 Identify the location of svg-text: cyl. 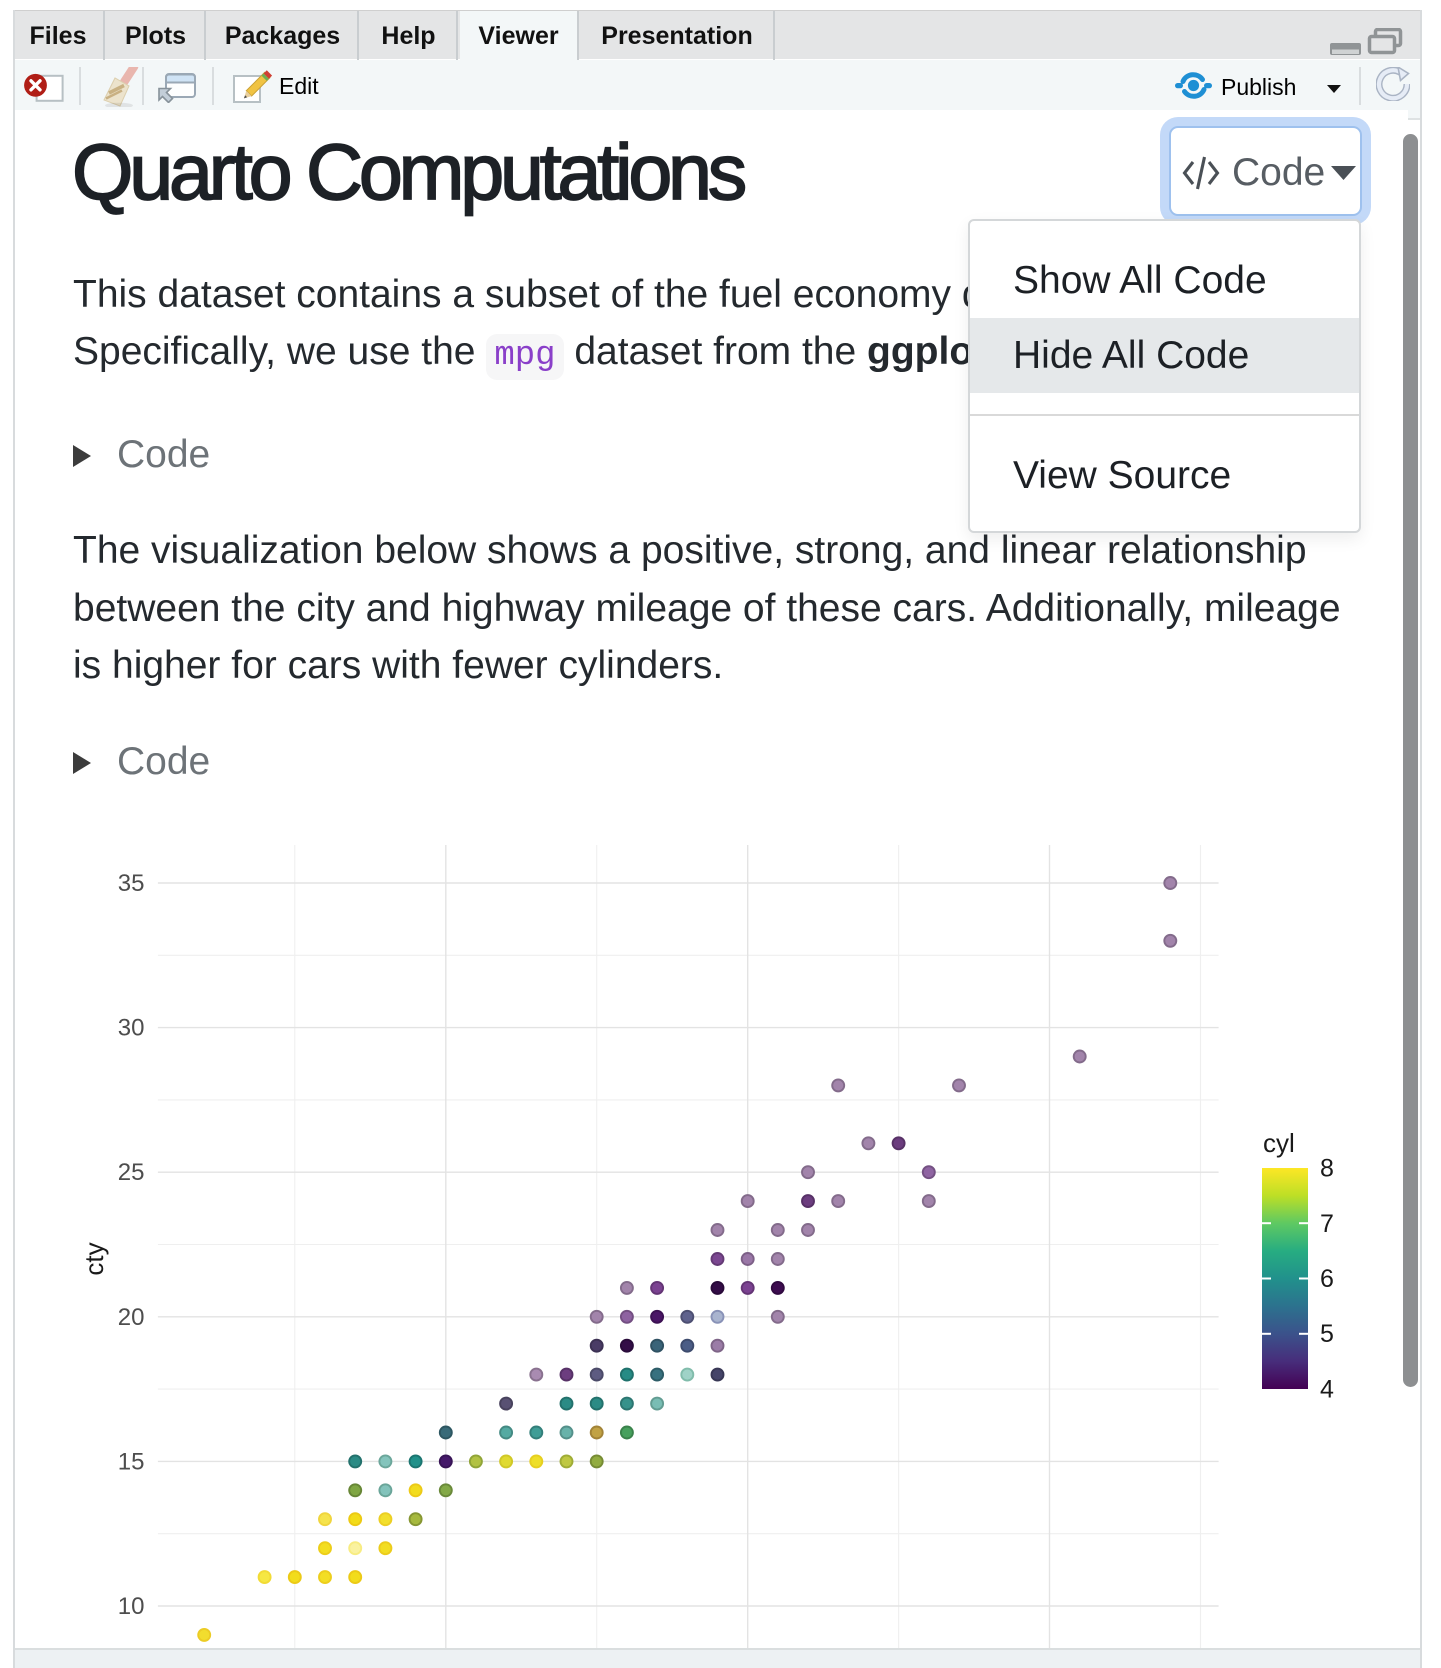
(1279, 1143).